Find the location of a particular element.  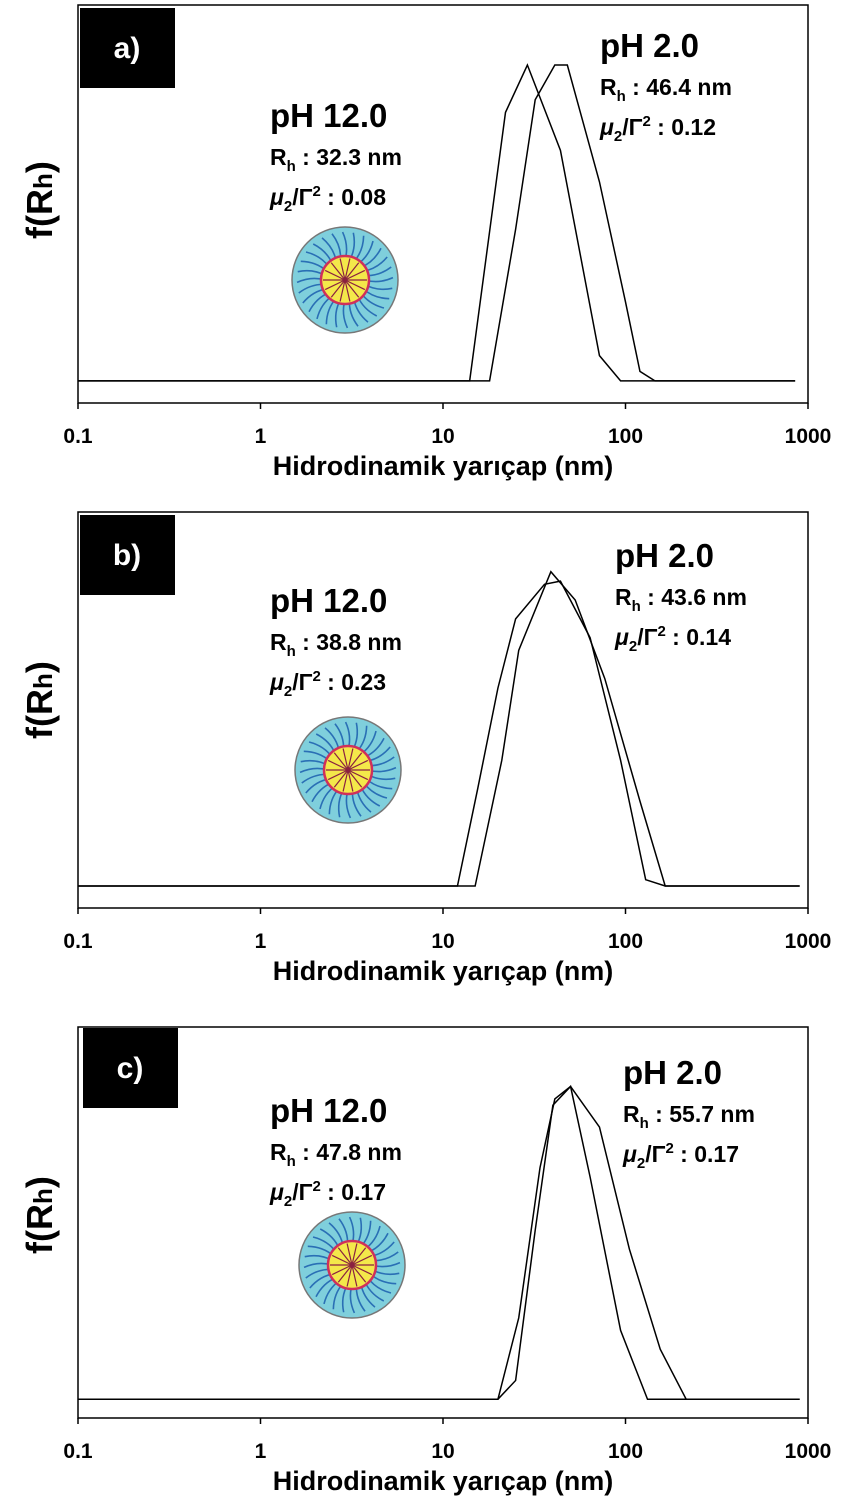

annotation-part: : 32.3 nm is located at coordinates (349, 157).